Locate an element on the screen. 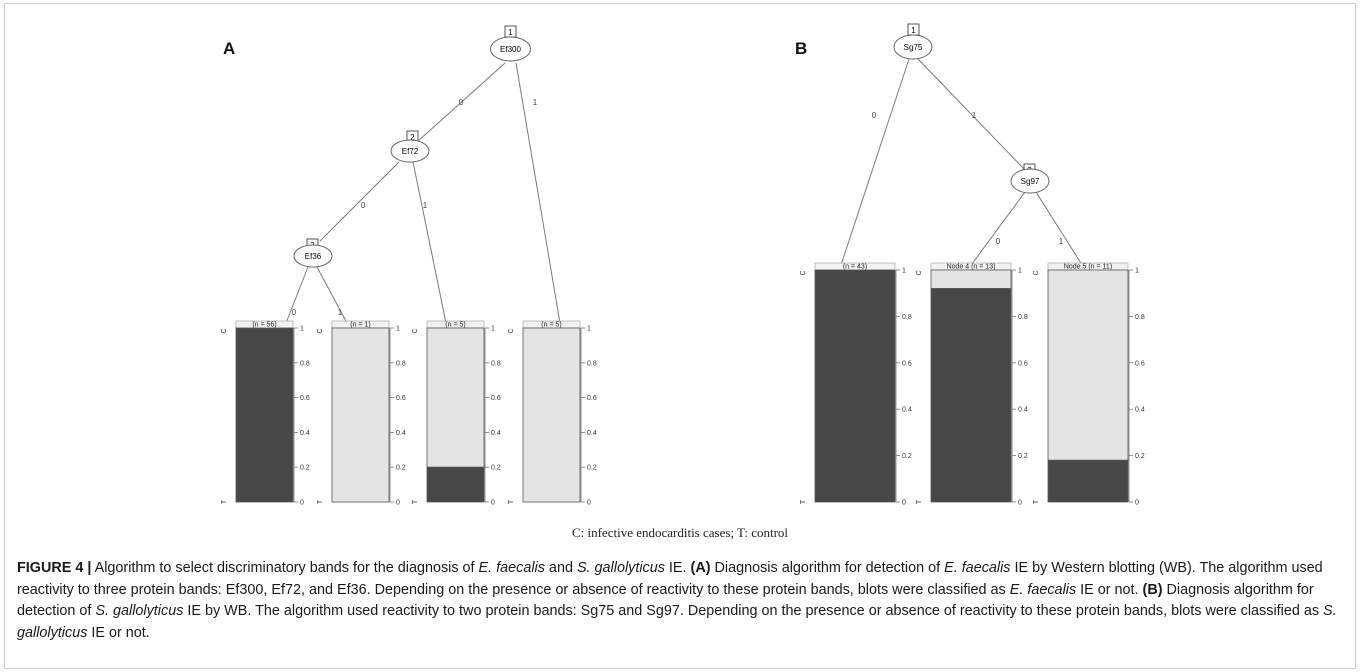 The width and height of the screenshot is (1360, 672). panel-label-a: A is located at coordinates (229, 48).